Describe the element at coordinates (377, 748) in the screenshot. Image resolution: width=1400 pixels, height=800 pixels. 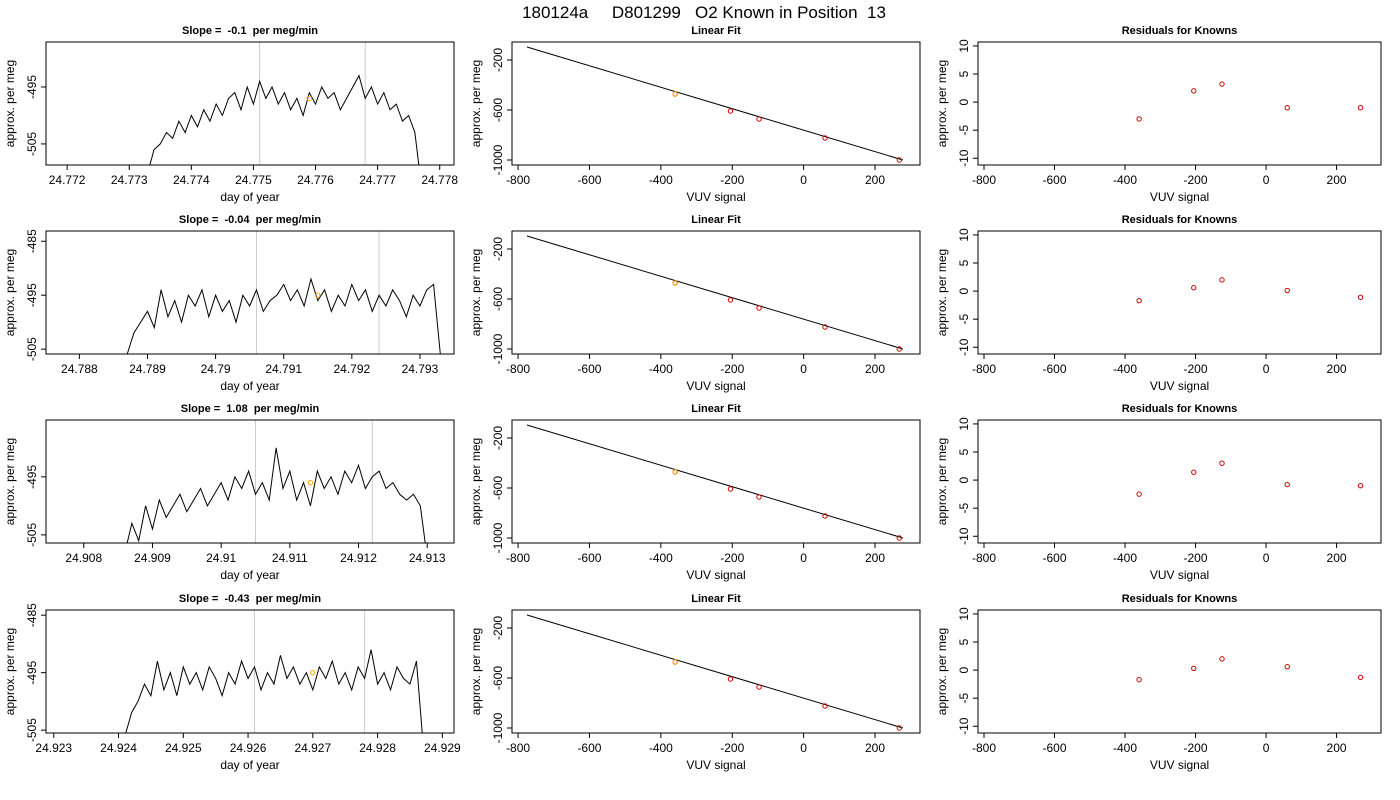
I see `x-tick-label: 24.928` at that location.